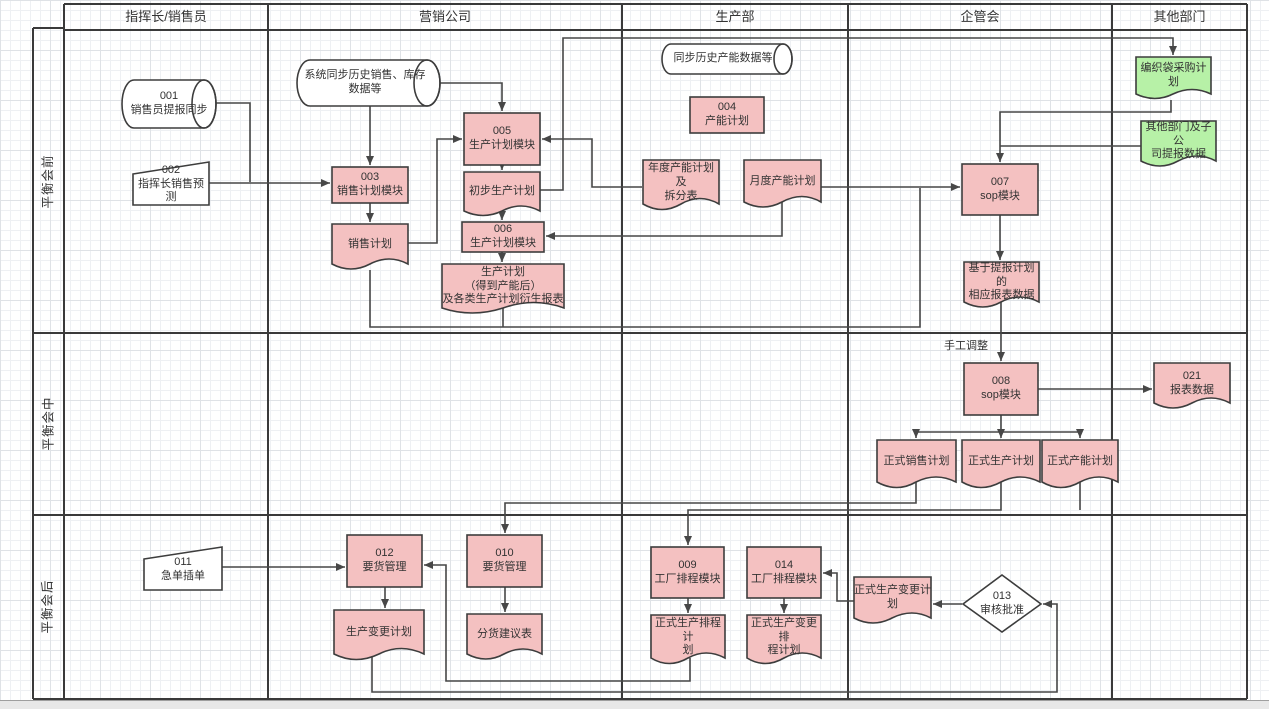 The width and height of the screenshot is (1269, 709). What do you see at coordinates (892, 600) in the screenshot?
I see `node-official-change-plan-document` at bounding box center [892, 600].